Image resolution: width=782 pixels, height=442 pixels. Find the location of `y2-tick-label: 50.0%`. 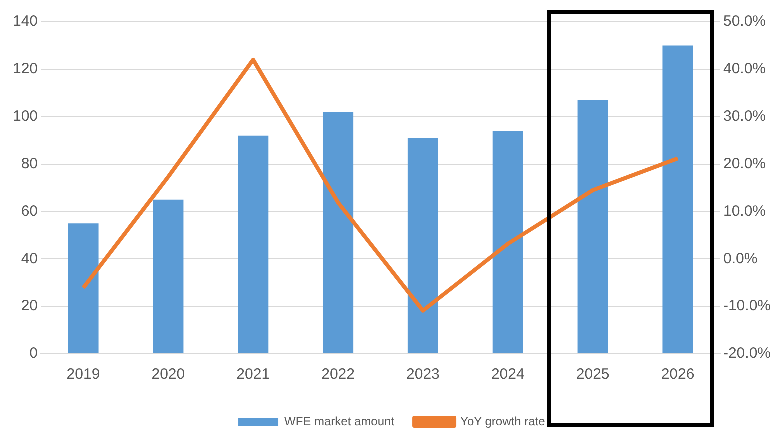

y2-tick-label: 50.0% is located at coordinates (744, 21).